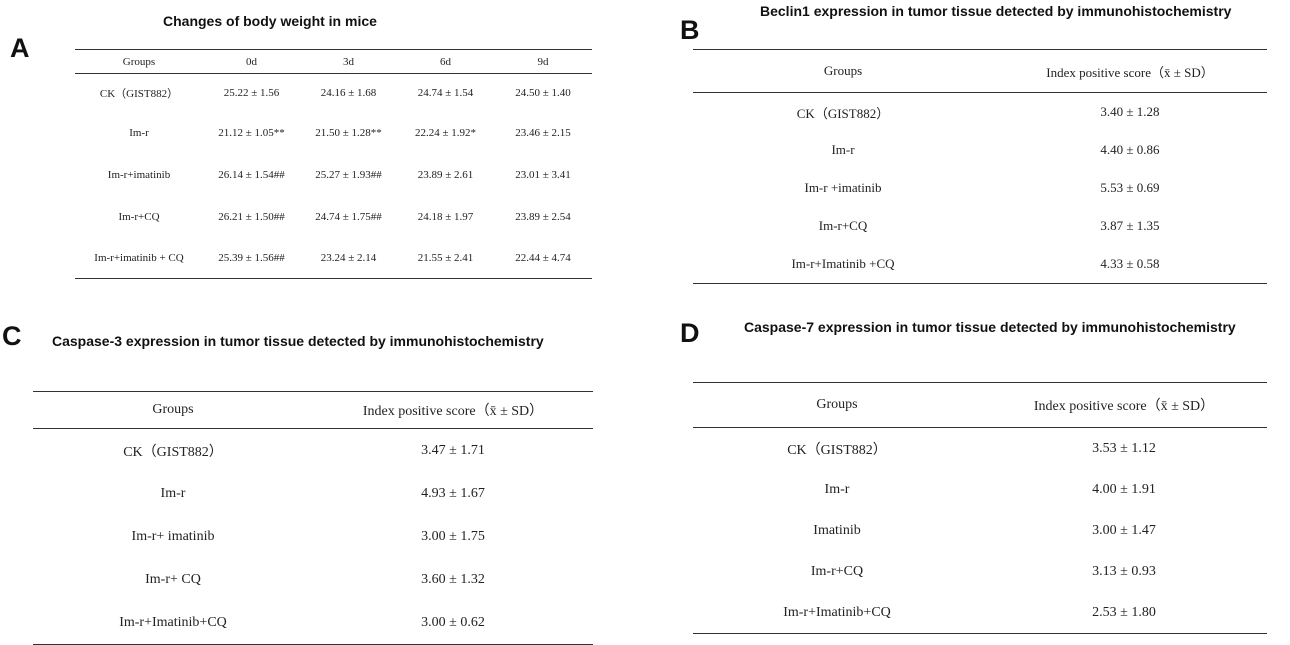  What do you see at coordinates (445, 175) in the screenshot?
I see `cell-value: 23.89 ± 2.61` at bounding box center [445, 175].